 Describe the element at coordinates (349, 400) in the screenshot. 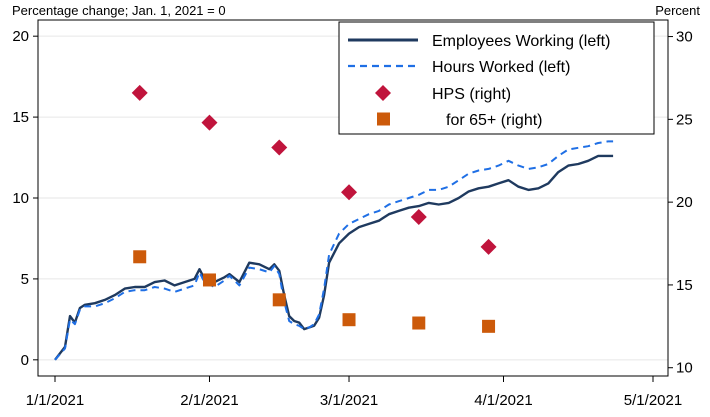

I see `x-tick-label: 3/1/2021` at that location.